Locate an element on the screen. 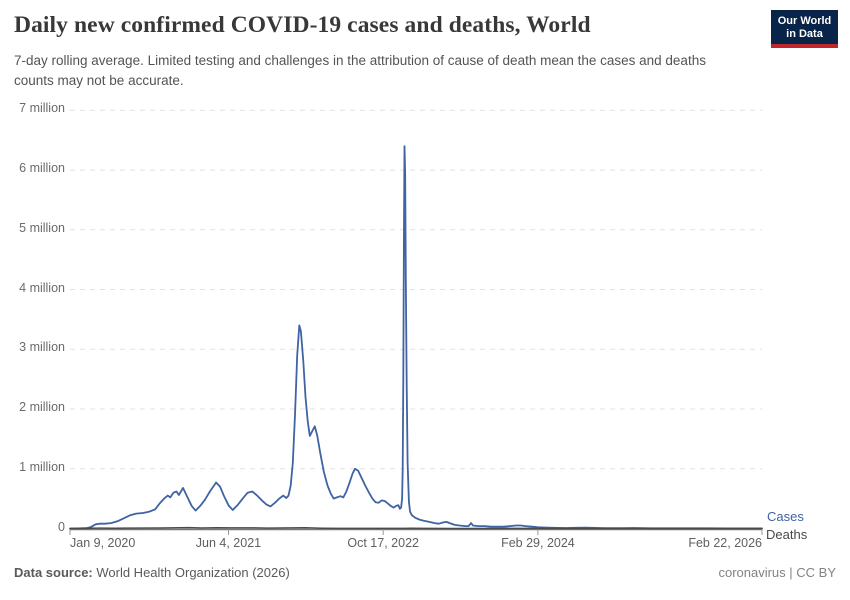 Image resolution: width=850 pixels, height=600 pixels. x-axis-label: Feb 22, 2026 is located at coordinates (725, 543).